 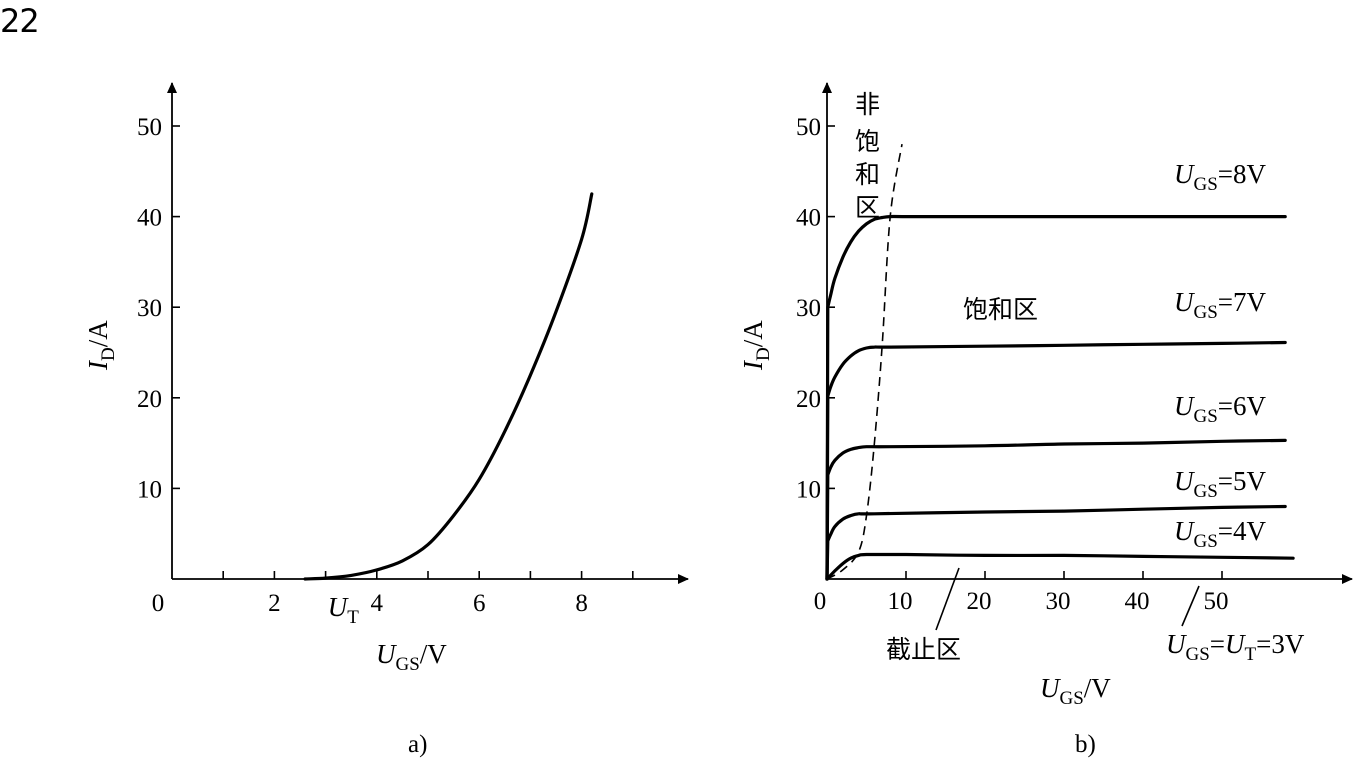 I want to click on region-label-ohmic-1: 非, so click(x=867, y=104).